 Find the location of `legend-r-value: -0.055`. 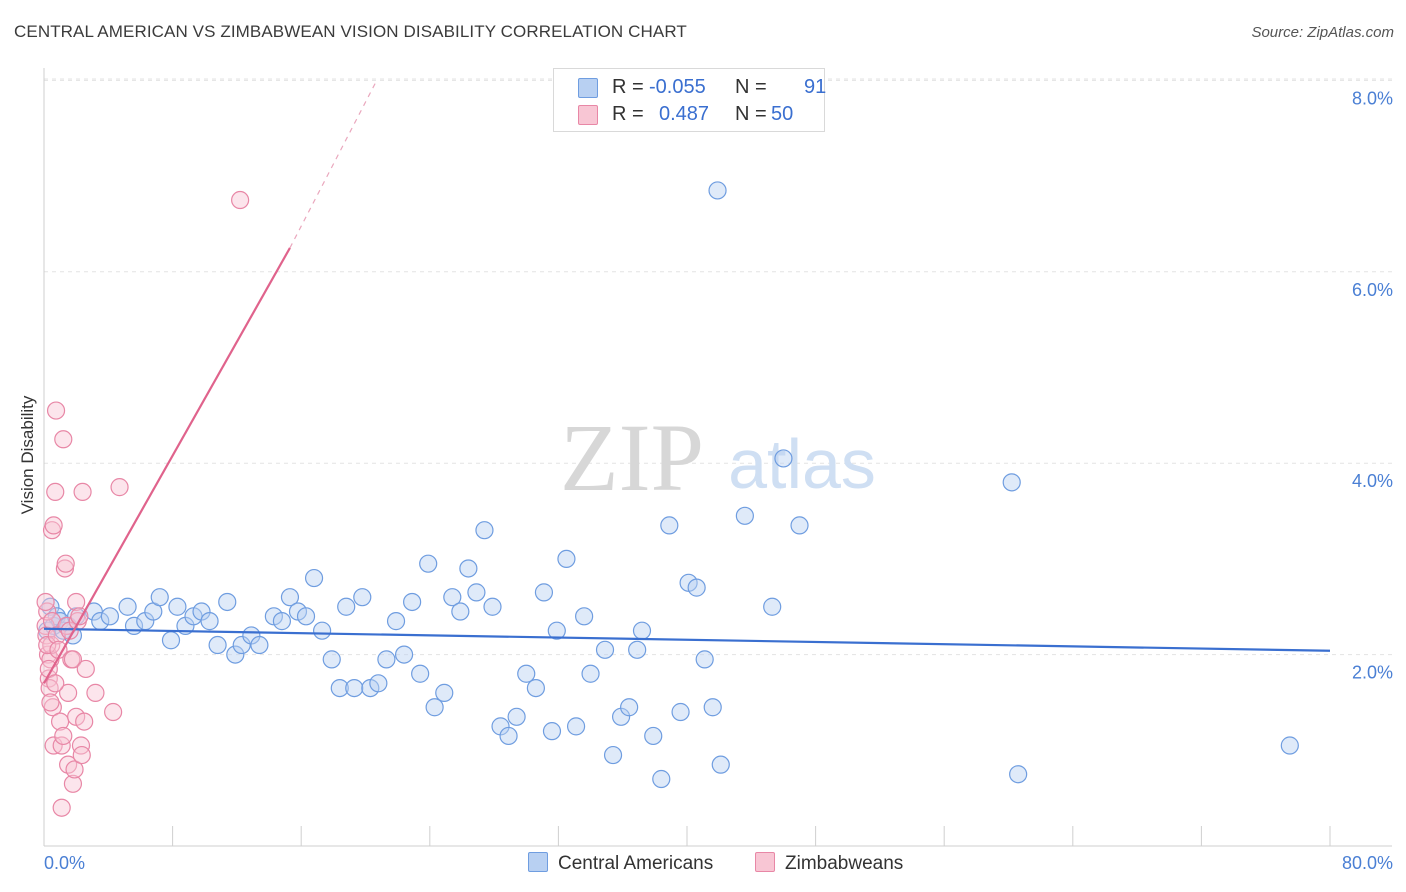

legend-r-value: -0.055 is located at coordinates (677, 87).